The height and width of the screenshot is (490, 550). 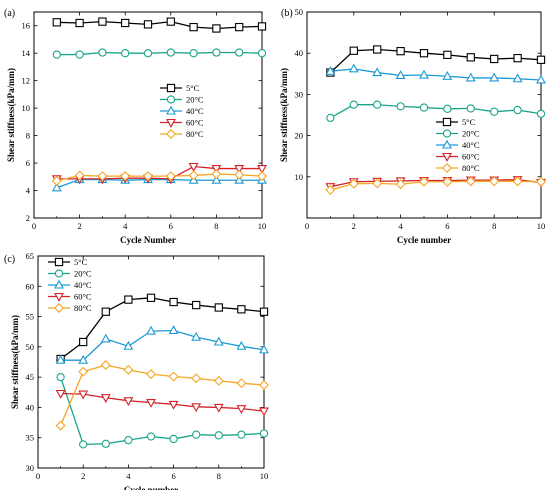 I want to click on x-tick-label: 10, so click(x=264, y=476).